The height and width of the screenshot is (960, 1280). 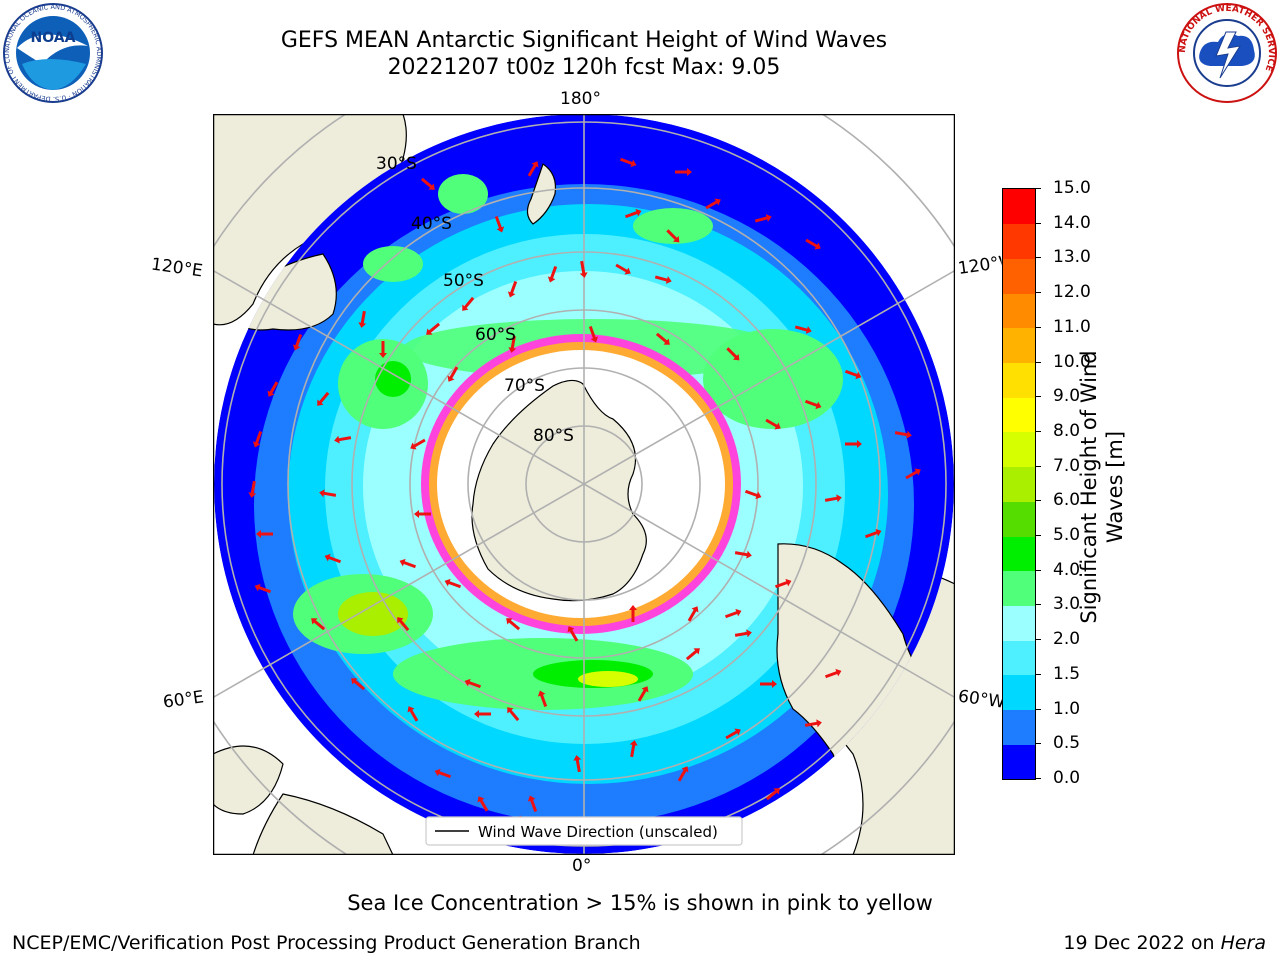 I want to click on colorbar-tick-label: 0.5, so click(x=1067, y=743).